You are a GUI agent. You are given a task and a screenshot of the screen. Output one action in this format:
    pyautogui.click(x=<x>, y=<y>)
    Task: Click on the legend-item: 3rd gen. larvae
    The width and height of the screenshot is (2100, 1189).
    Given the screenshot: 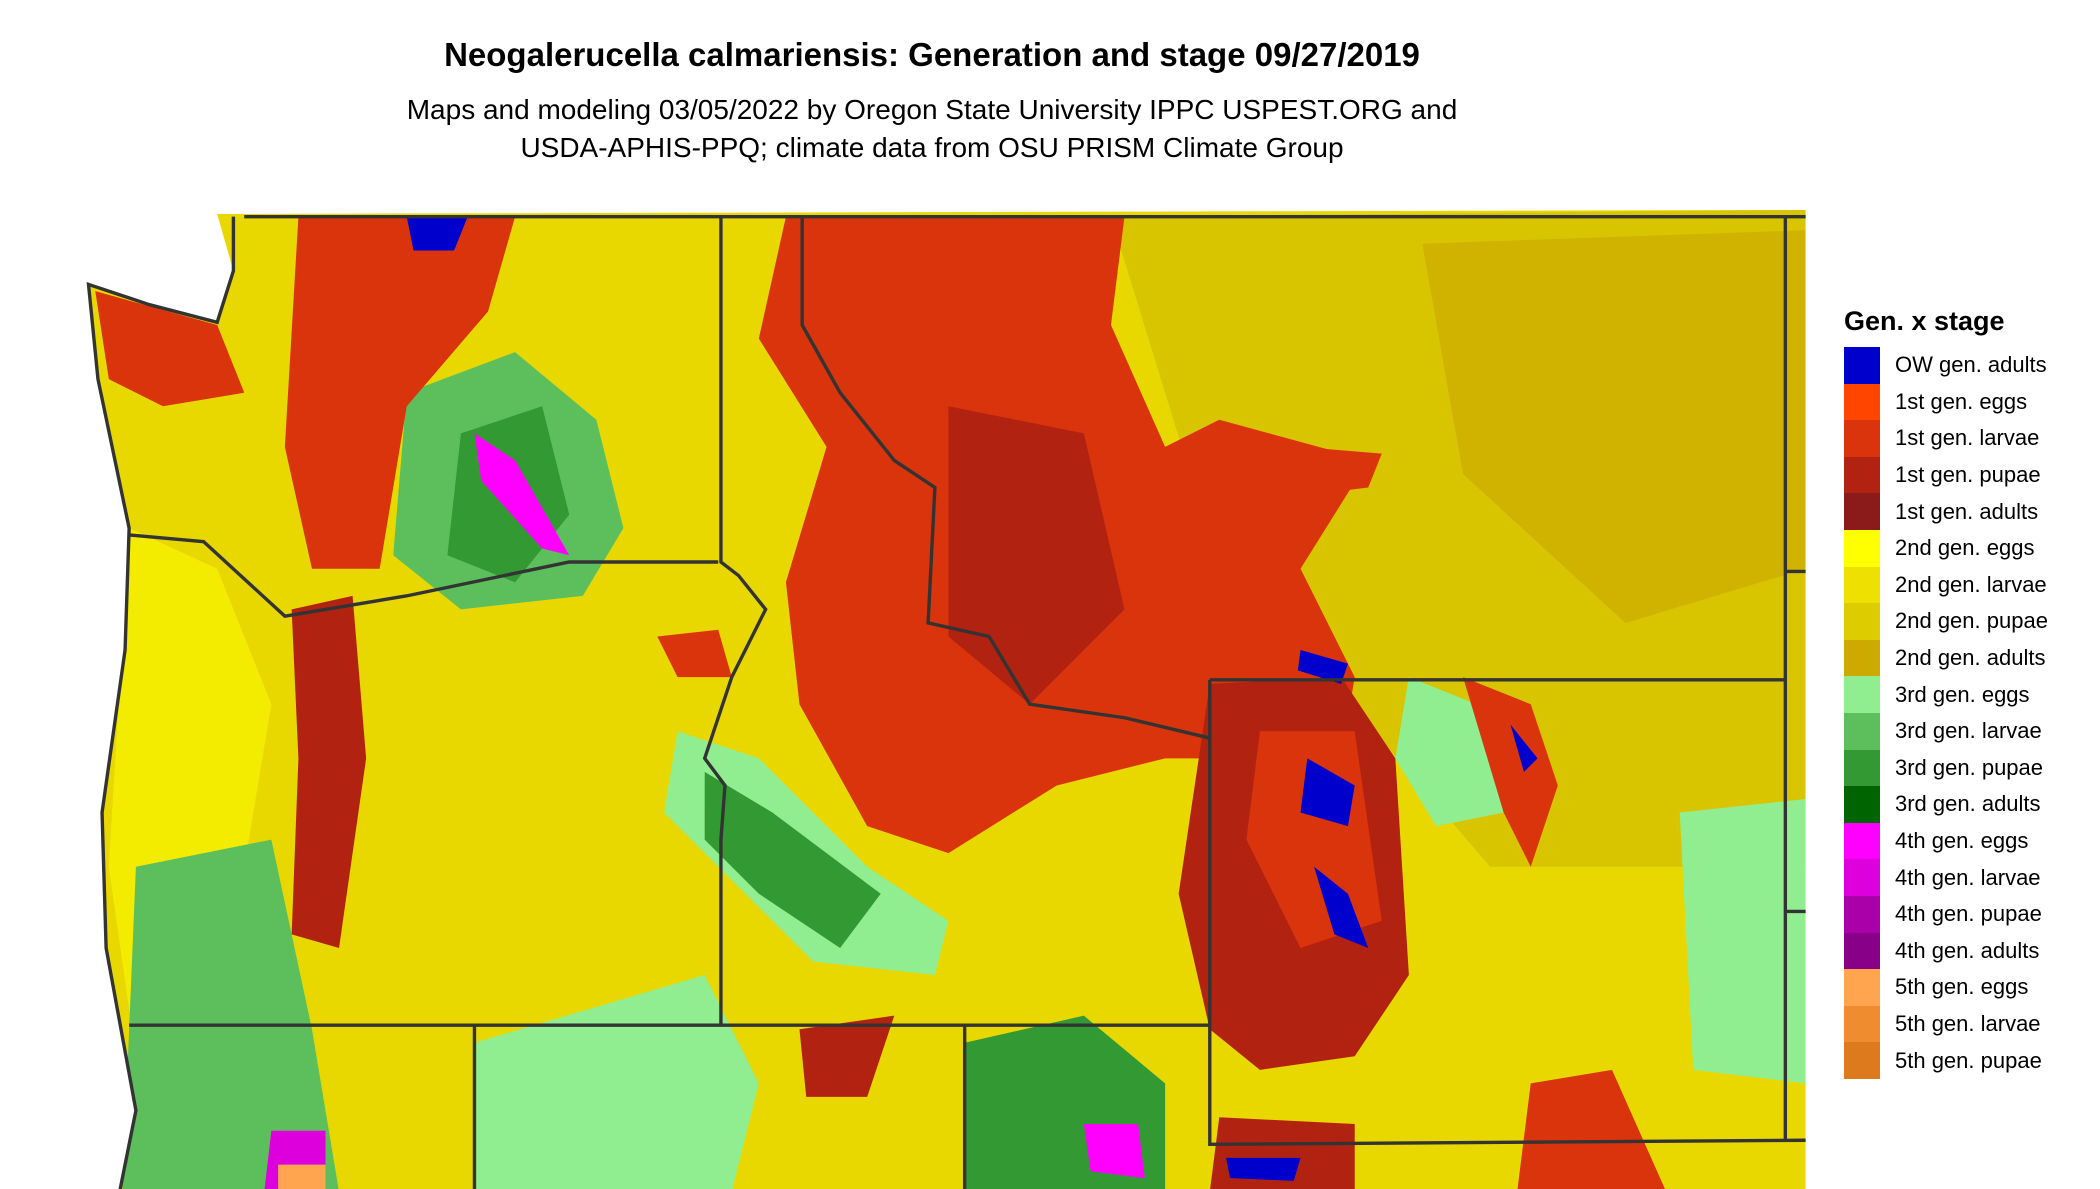 What is the action you would take?
    pyautogui.click(x=1946, y=731)
    